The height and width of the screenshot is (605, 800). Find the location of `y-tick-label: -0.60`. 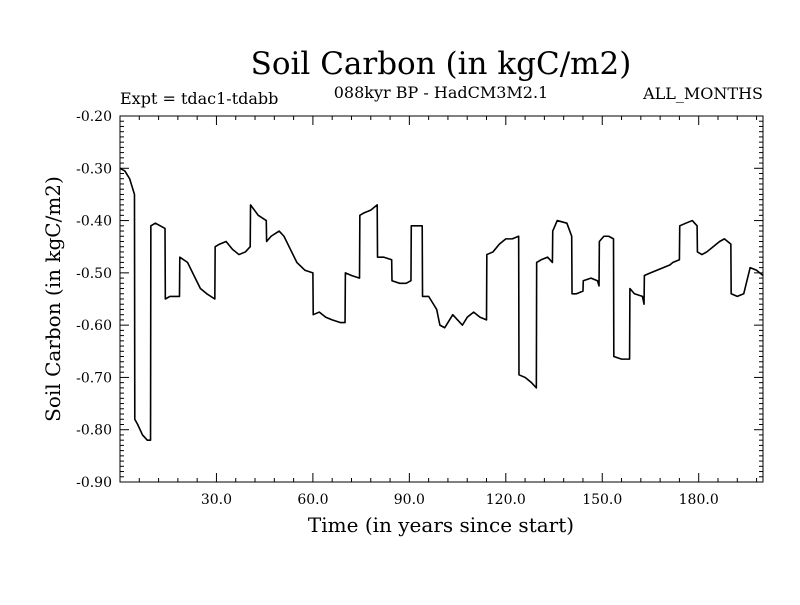

y-tick-label: -0.60 is located at coordinates (94, 326).